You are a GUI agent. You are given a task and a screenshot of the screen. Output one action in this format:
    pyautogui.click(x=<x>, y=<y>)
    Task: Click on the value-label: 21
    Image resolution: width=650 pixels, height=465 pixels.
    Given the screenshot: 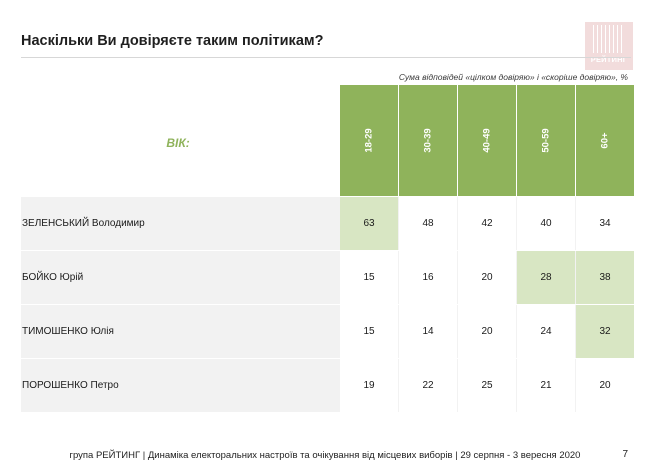 What is the action you would take?
    pyautogui.click(x=546, y=385)
    